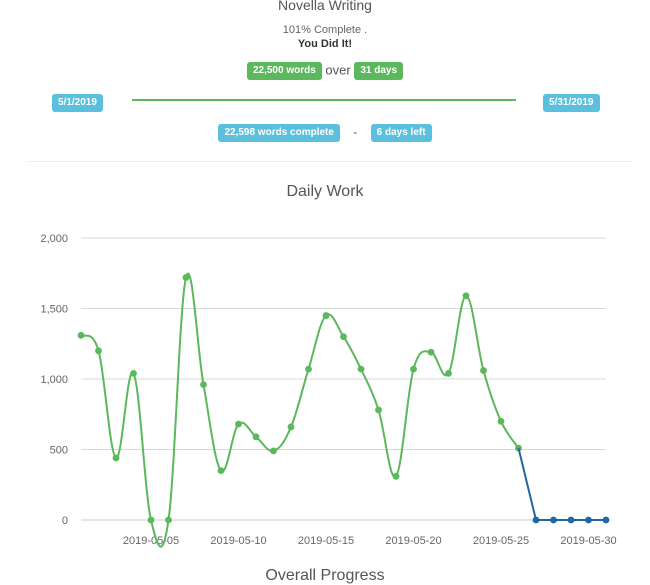  Describe the element at coordinates (401, 133) in the screenshot. I see `days-left-badge: 6 days left` at that location.